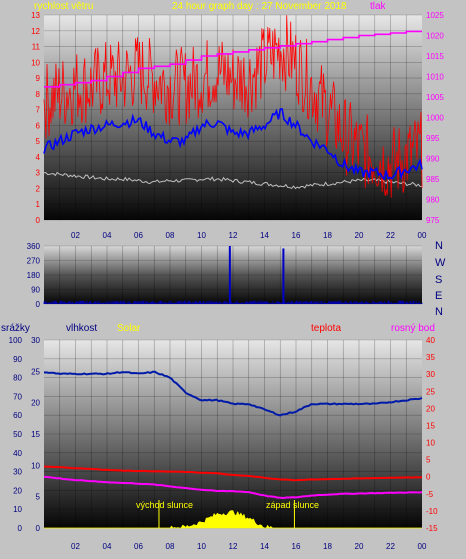  Describe the element at coordinates (38, 528) in the screenshot. I see `humidity-tick-label: 0` at that location.